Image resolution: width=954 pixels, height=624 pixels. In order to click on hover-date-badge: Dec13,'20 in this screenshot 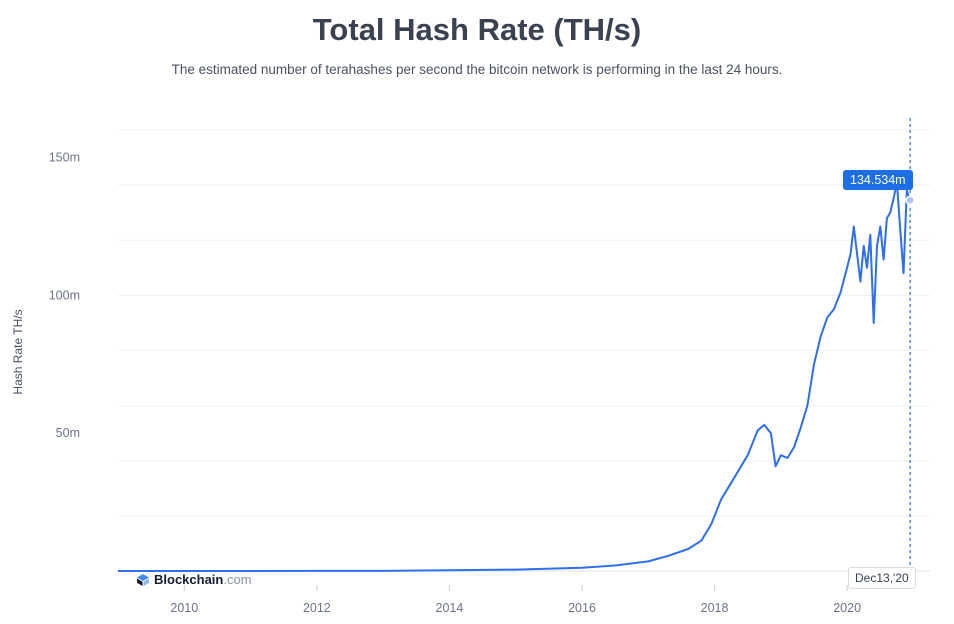, I will do `click(882, 578)`.